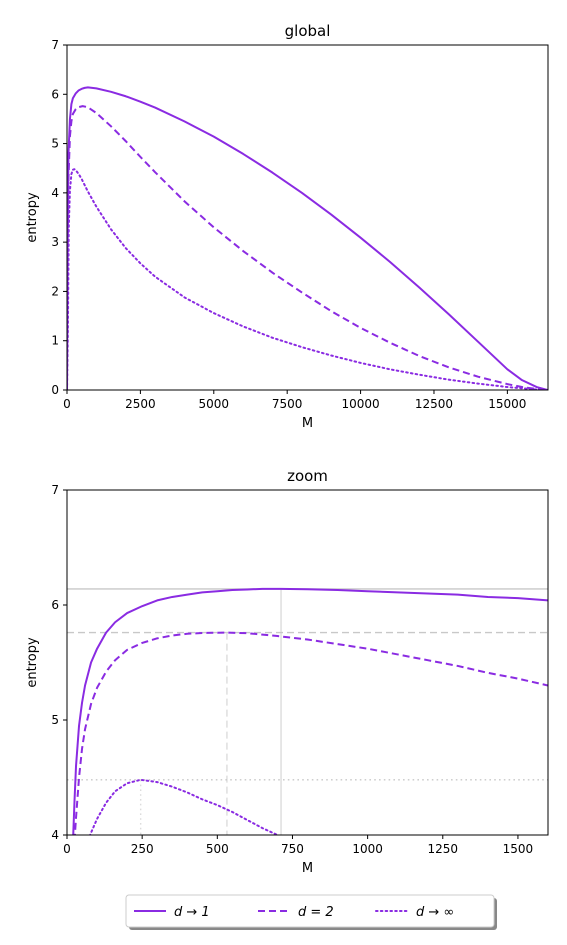  I want to click on chart-title: zoom, so click(307, 476).